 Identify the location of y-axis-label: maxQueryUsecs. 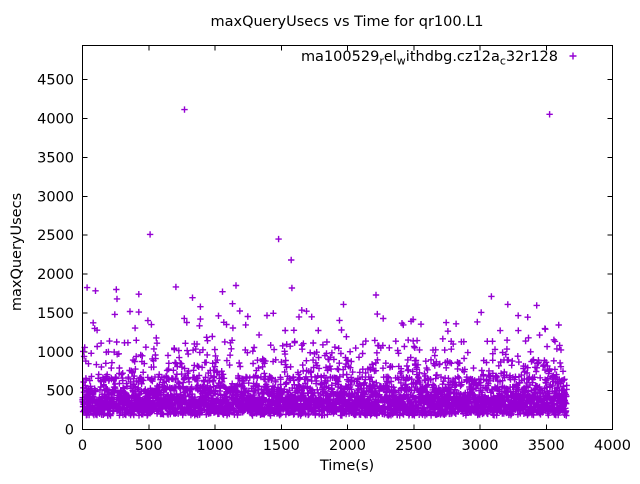
(17, 252).